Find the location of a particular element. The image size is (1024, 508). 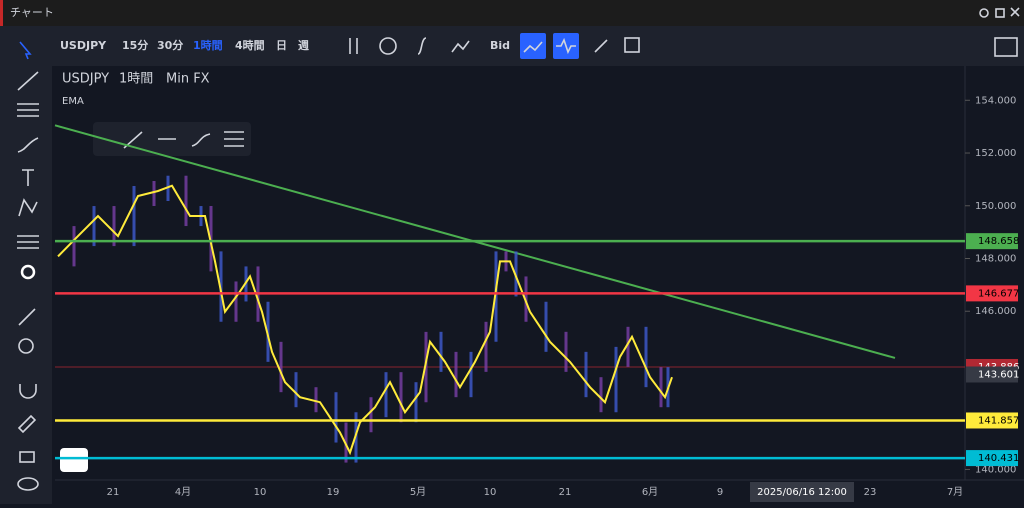

interval: 15分 is located at coordinates (135, 45).